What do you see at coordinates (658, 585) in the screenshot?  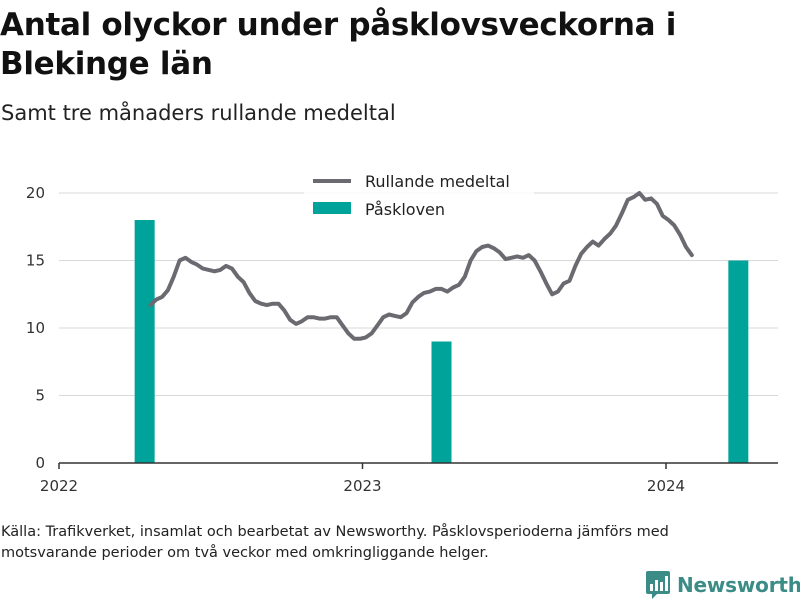 I see `newsworthy-logo-icon` at bounding box center [658, 585].